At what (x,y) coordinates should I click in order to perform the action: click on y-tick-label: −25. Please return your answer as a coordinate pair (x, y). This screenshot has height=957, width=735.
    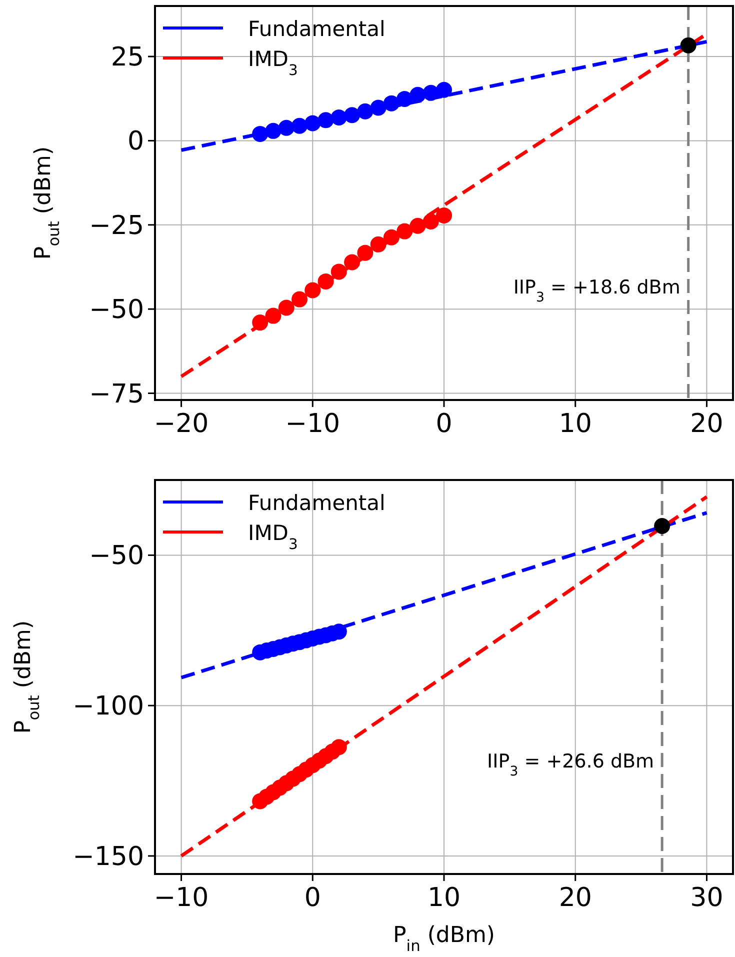
    Looking at the image, I should click on (116, 225).